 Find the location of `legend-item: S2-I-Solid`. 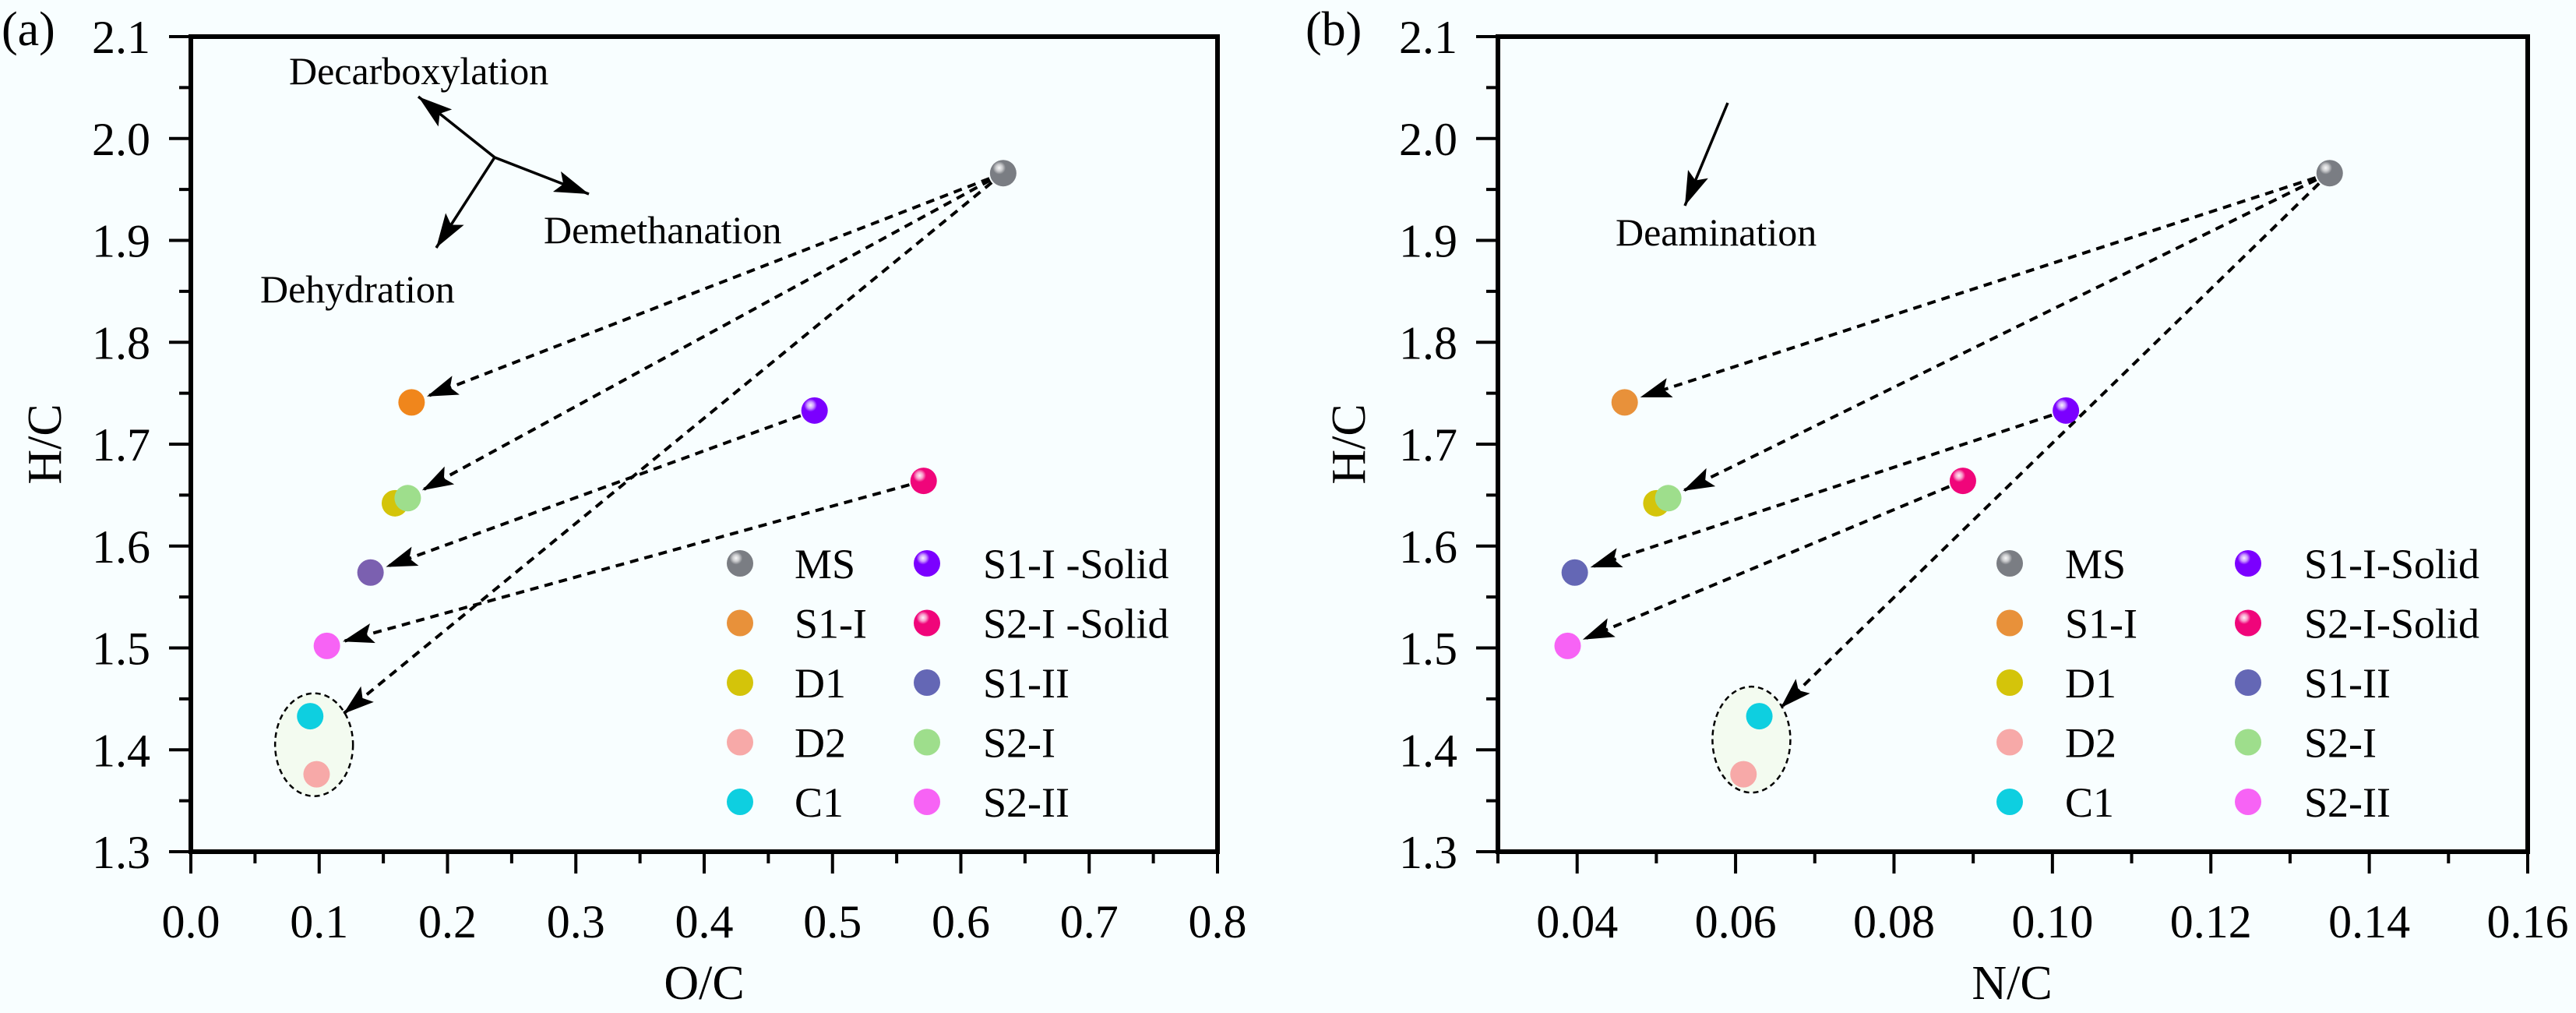

legend-item: S2-I-Solid is located at coordinates (2357, 624).